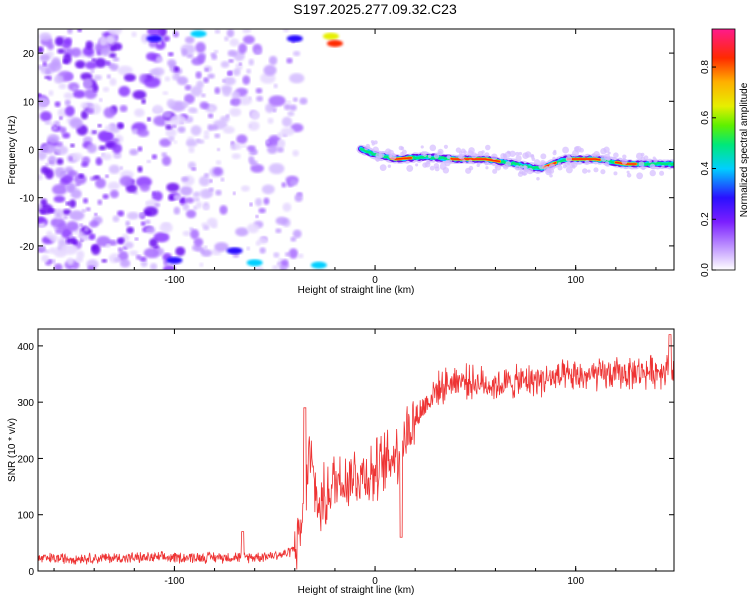  What do you see at coordinates (31, 151) in the screenshot?
I see `spectrogram-ytick-label: 0` at bounding box center [31, 151].